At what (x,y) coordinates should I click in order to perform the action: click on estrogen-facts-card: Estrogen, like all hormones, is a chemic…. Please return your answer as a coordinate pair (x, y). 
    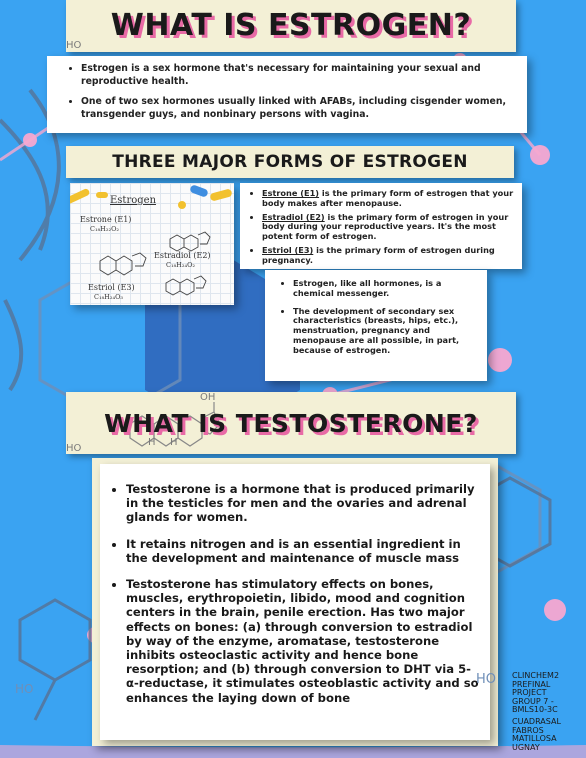
    Looking at the image, I should click on (376, 325).